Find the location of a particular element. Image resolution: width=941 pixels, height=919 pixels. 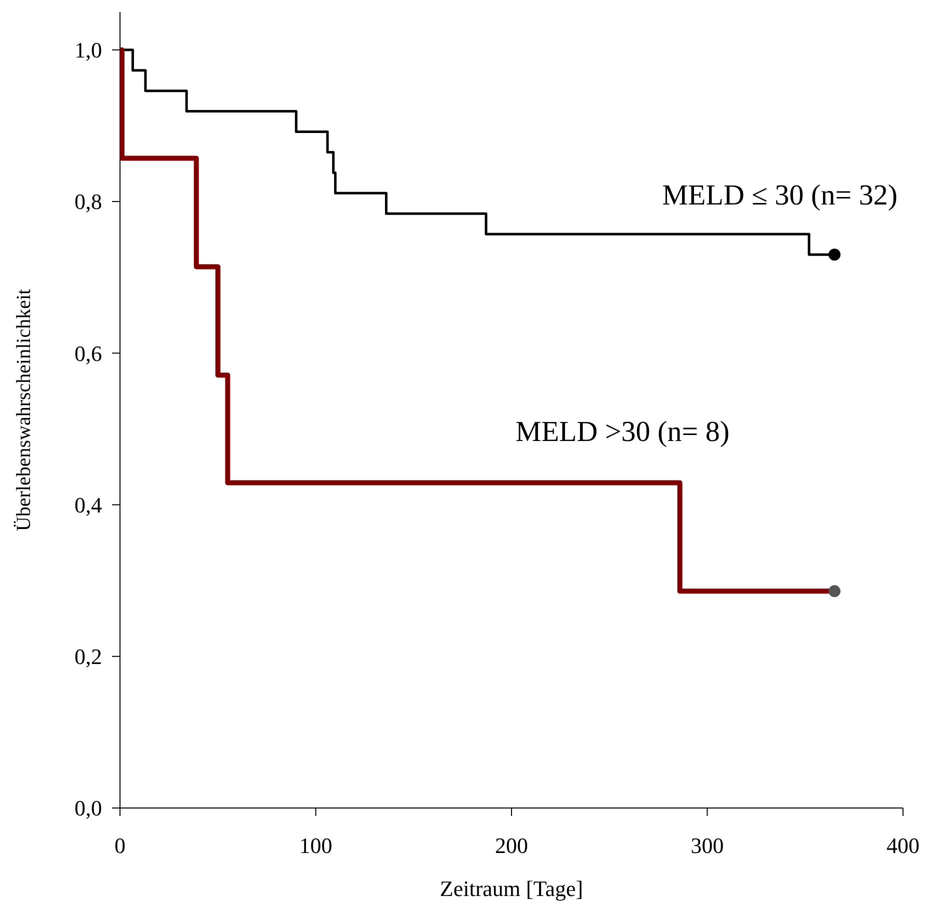

x-tick-label: 100 is located at coordinates (315, 845).